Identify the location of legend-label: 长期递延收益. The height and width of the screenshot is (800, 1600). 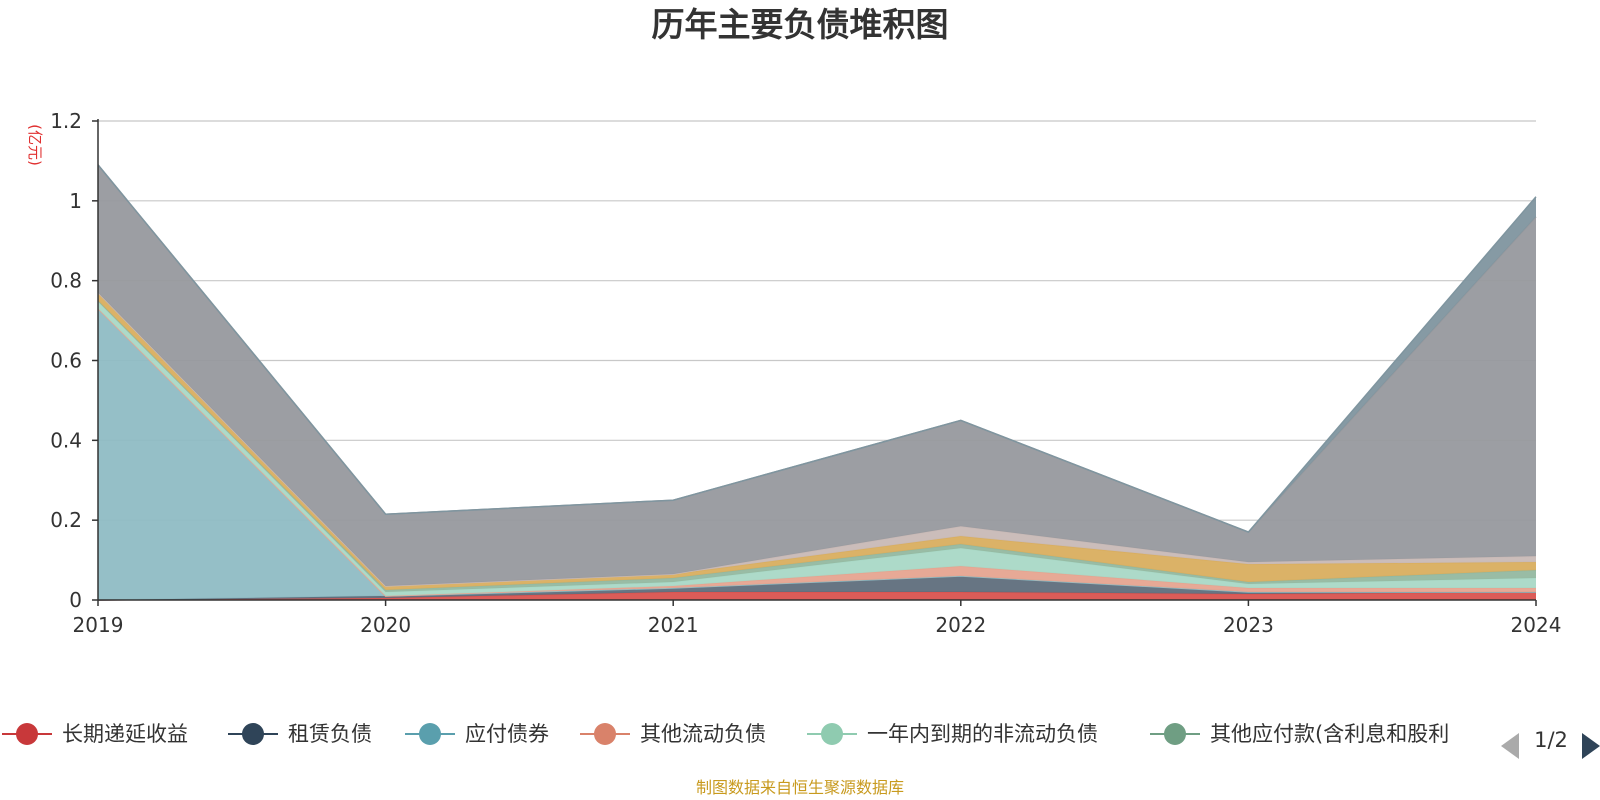
(125, 734).